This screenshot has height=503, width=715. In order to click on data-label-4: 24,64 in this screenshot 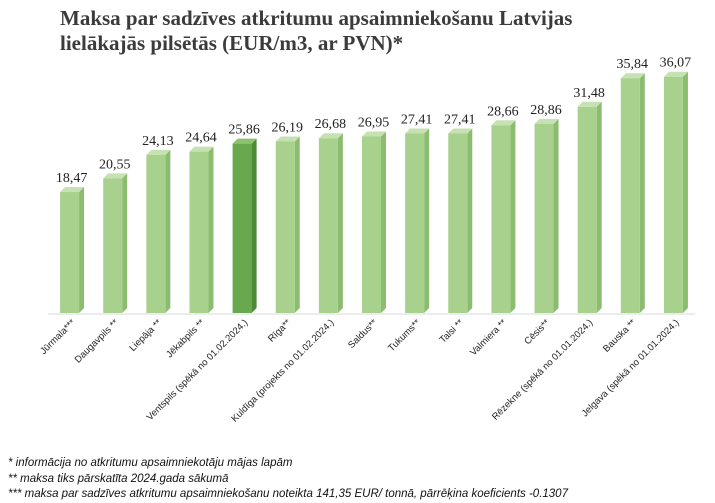, I will do `click(201, 138)`.